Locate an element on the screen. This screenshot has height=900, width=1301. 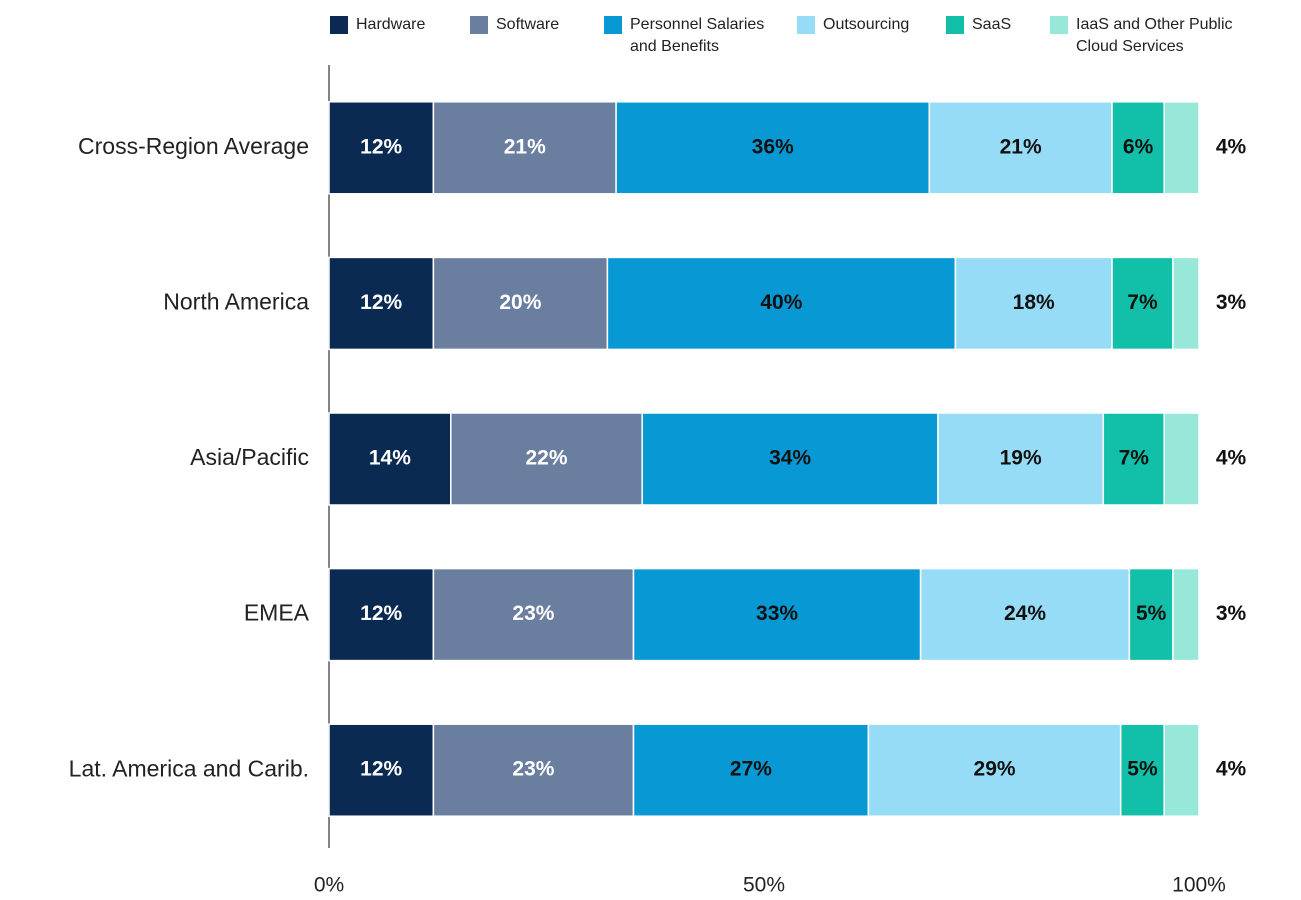
legend-item: SaaS is located at coordinates (991, 25).